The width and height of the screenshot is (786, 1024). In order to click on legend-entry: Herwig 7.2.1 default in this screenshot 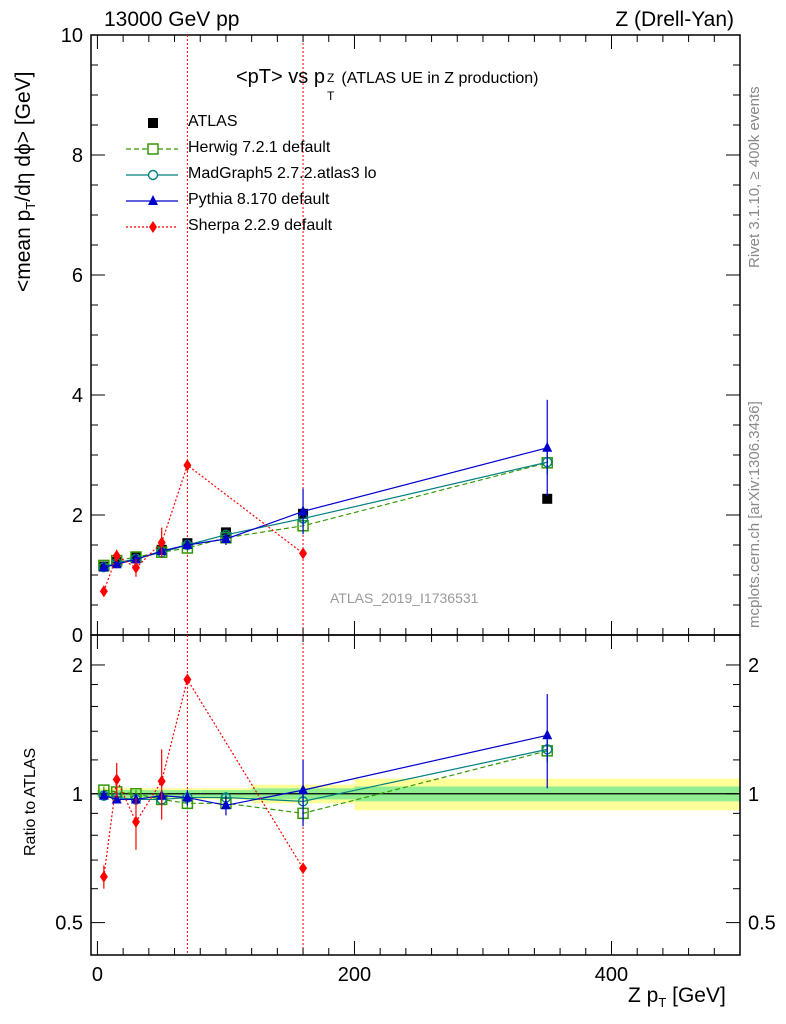, I will do `click(278, 149)`.